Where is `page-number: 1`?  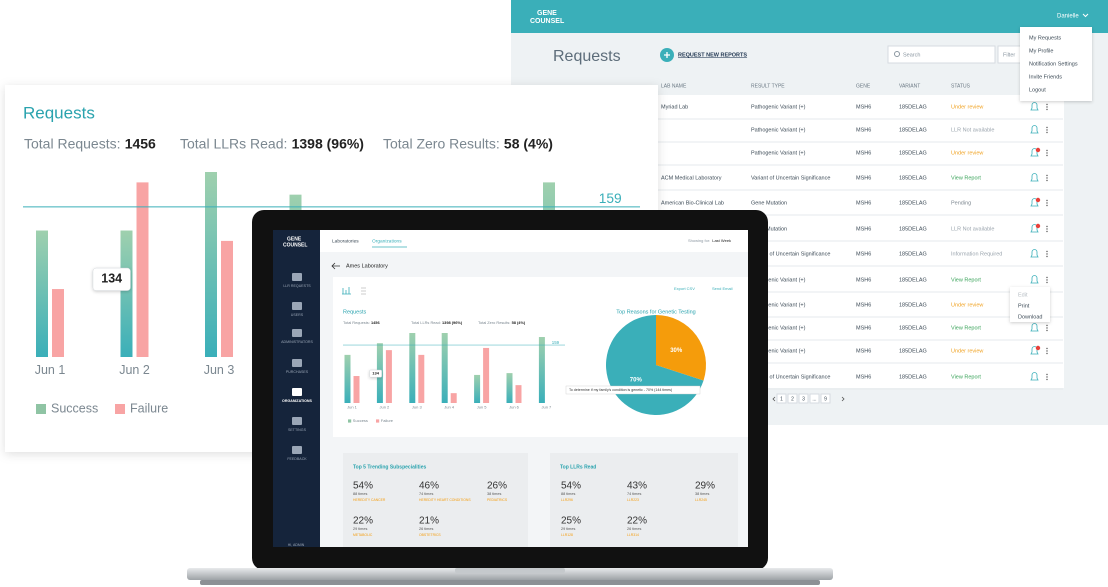 page-number: 1 is located at coordinates (781, 399).